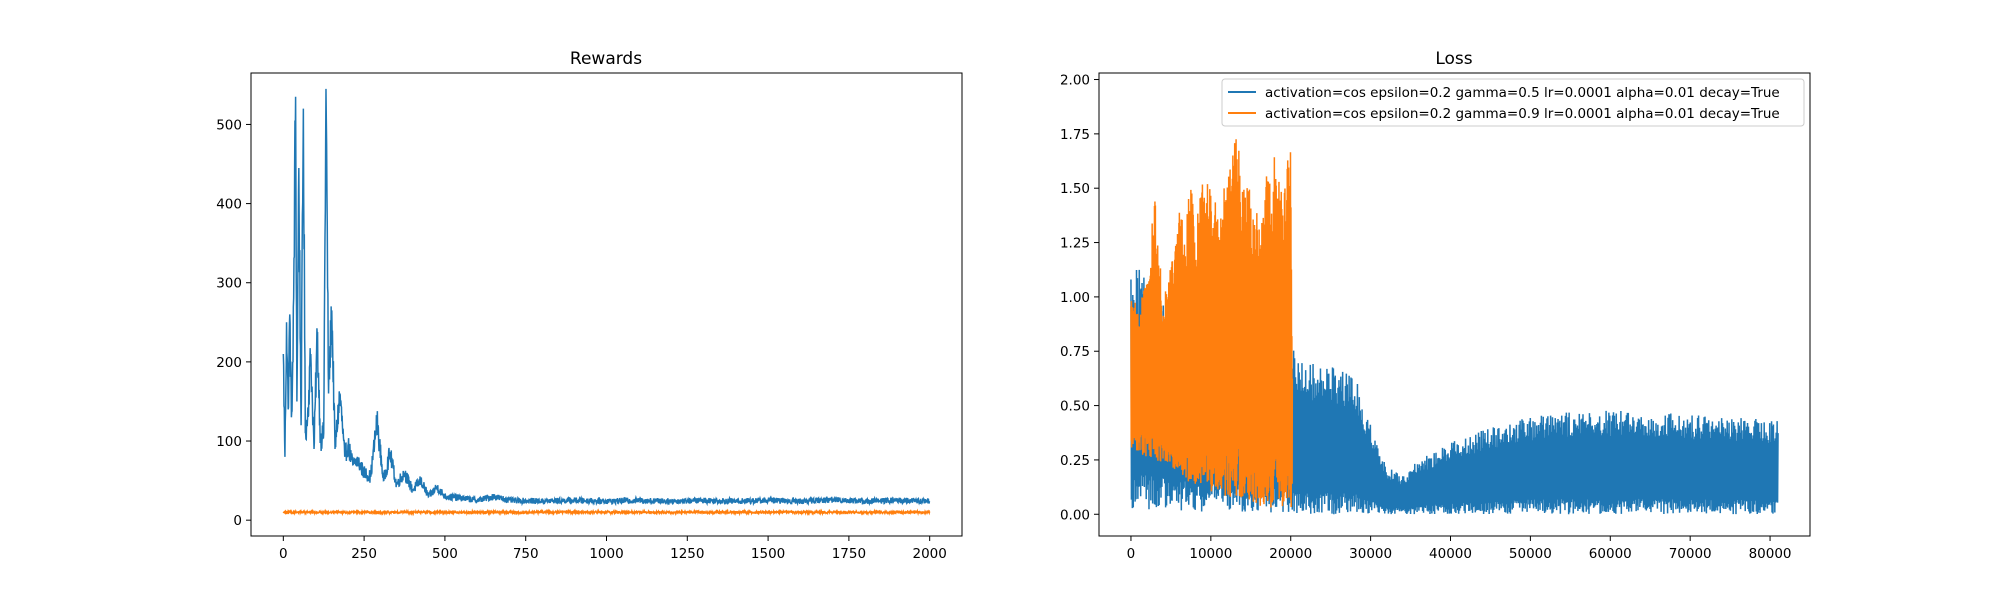 This screenshot has width=2000, height=600. What do you see at coordinates (1075, 461) in the screenshot?
I see `y-tick-label: 0.25` at bounding box center [1075, 461].